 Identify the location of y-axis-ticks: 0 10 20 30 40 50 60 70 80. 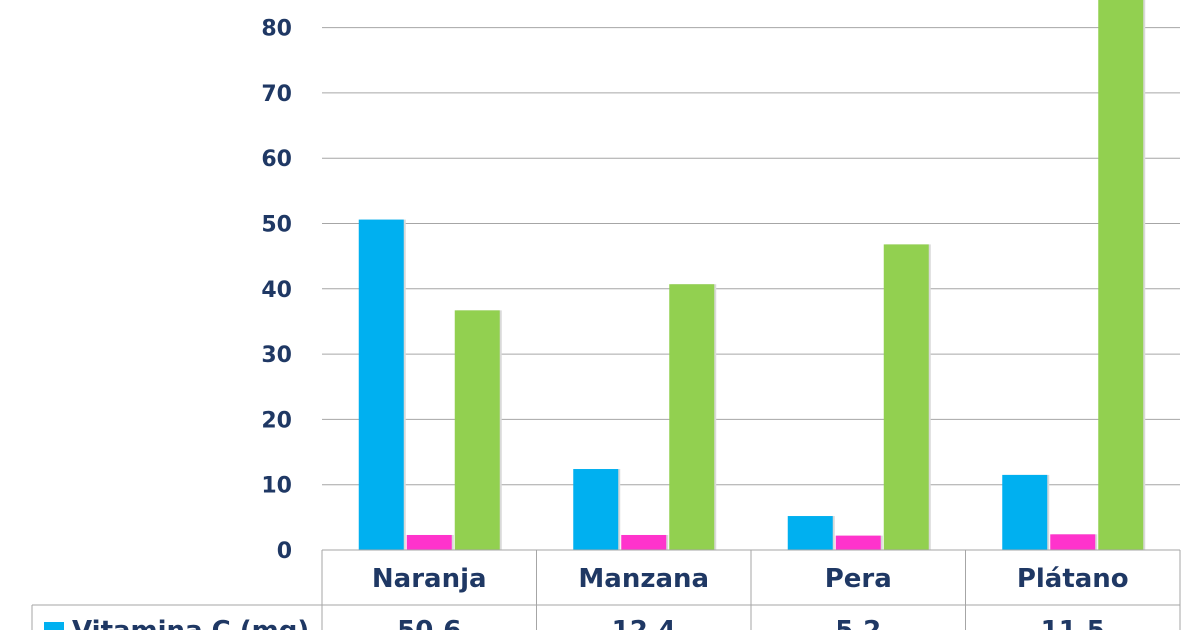
(276, 290).